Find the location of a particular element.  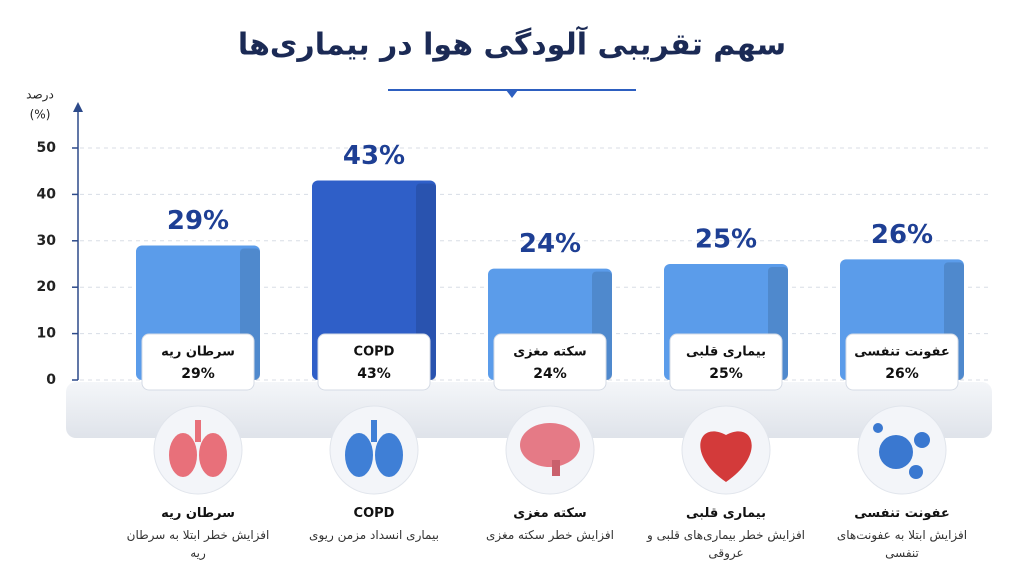

disease-name: عفونت تنفسی is located at coordinates (902, 513).